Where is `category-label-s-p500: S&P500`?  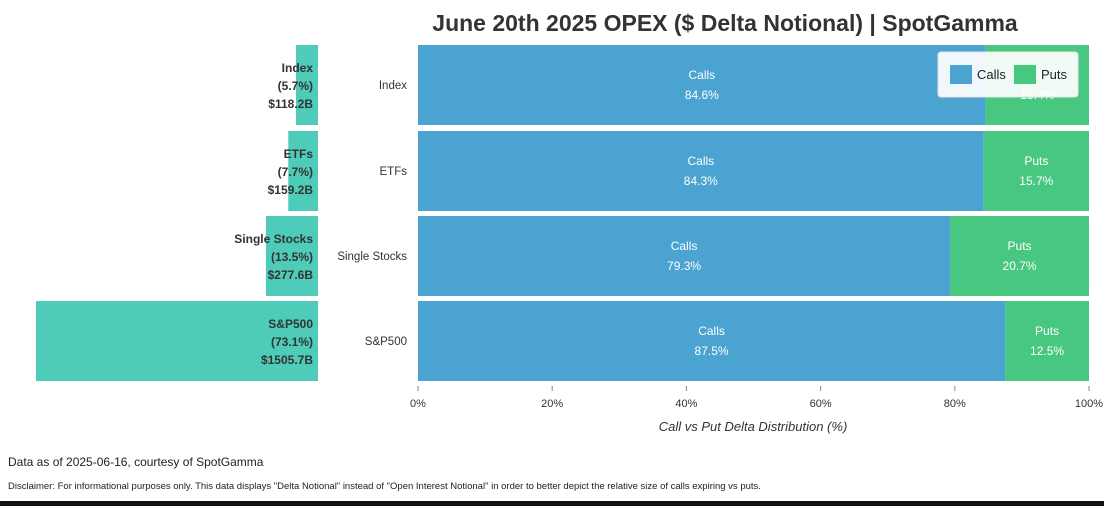
category-label-s-p500: S&P500 is located at coordinates (386, 342).